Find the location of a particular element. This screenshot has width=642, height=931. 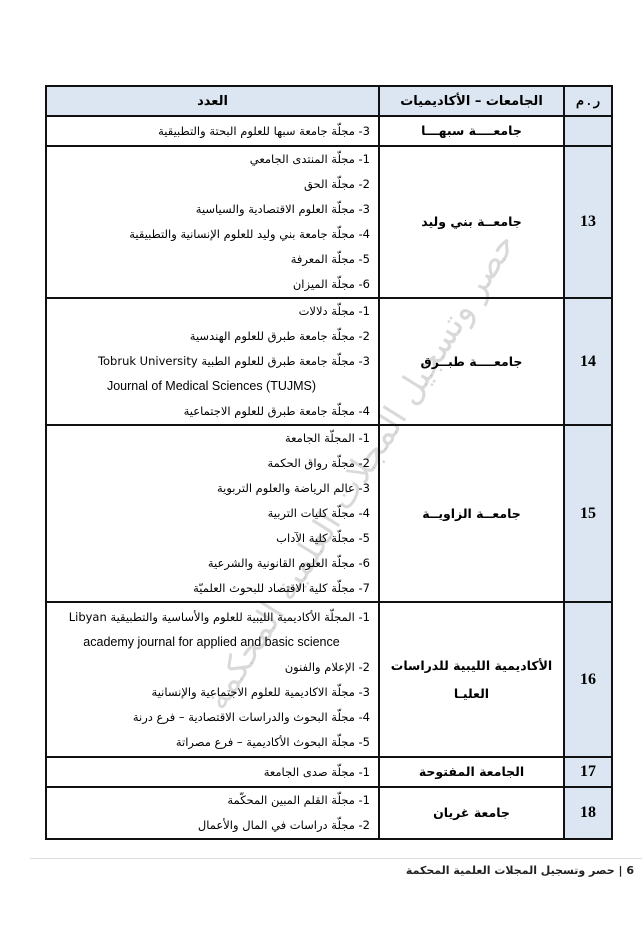

journal-item: 5- مجلّة البحوث الأكاديمية – فرع مصراتة is located at coordinates (272, 741).